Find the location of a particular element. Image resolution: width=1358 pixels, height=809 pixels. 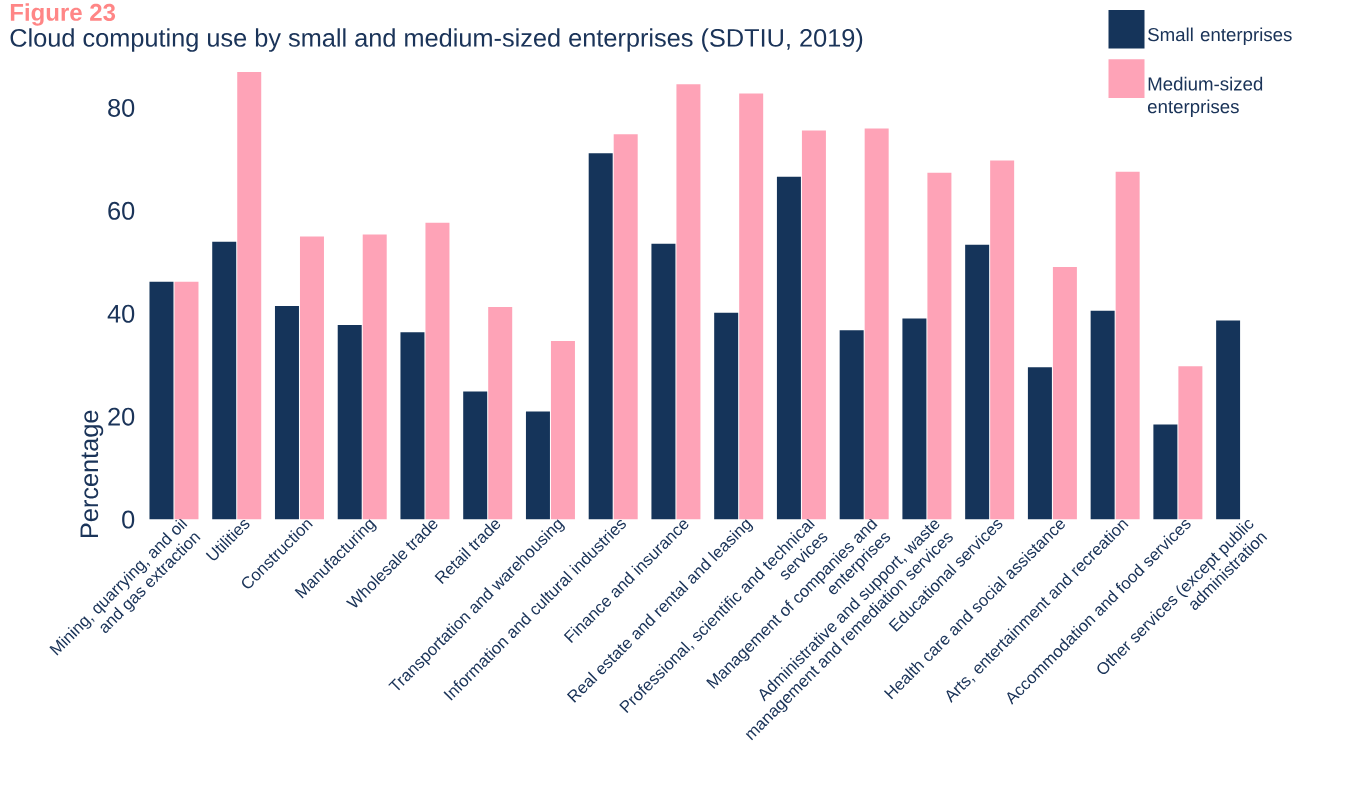

y-tick-label: 60 is located at coordinates (121, 210).